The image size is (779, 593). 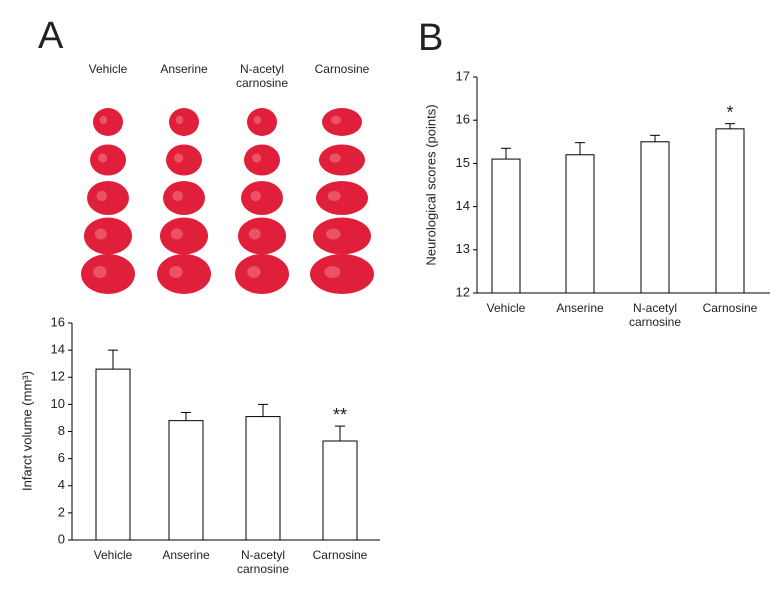 What do you see at coordinates (463, 75) in the screenshot?
I see `y-tick-label: 17` at bounding box center [463, 75].